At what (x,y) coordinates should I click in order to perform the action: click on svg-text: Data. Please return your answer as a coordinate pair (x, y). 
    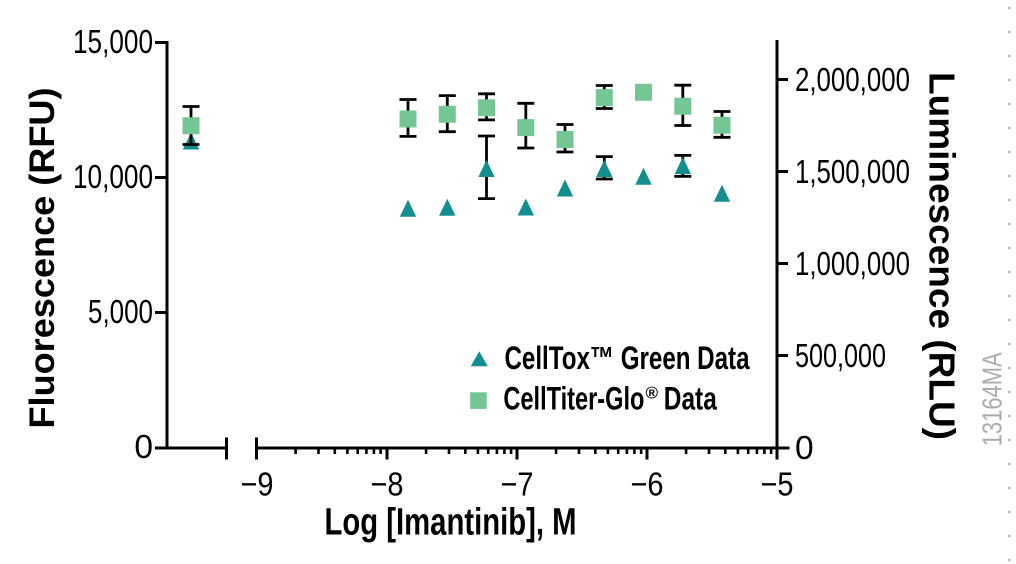
    Looking at the image, I should click on (690, 399).